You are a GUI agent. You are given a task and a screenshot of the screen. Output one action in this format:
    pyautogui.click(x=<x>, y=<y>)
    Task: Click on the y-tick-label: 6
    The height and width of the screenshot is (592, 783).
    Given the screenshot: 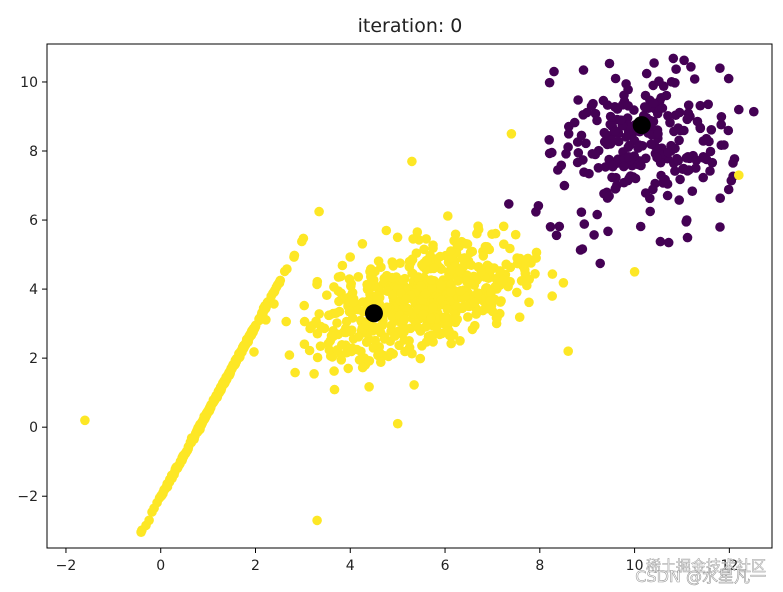 What is the action you would take?
    pyautogui.click(x=33, y=221)
    